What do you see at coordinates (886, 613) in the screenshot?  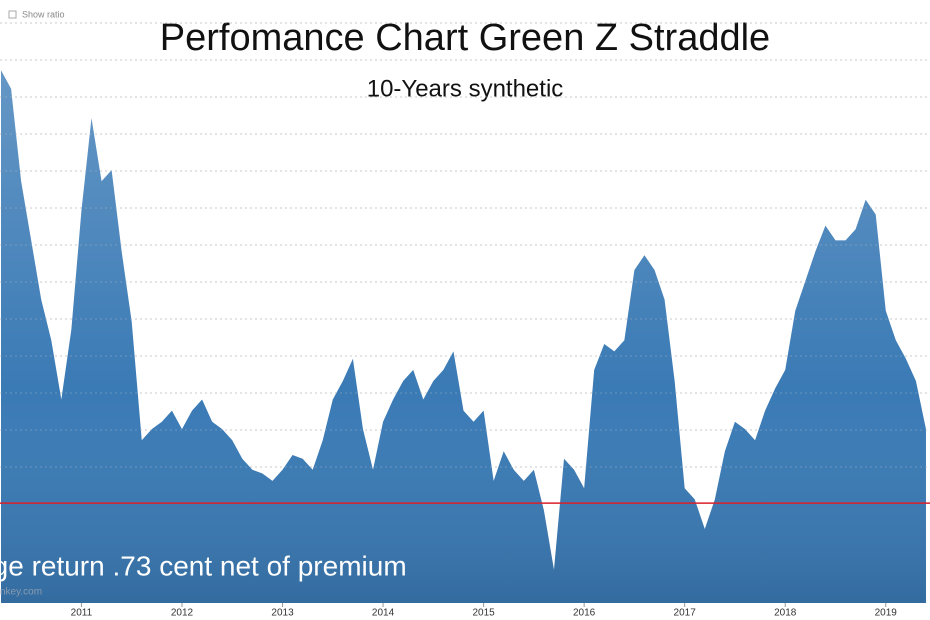 I see `x-tick-label: 2019` at bounding box center [886, 613].